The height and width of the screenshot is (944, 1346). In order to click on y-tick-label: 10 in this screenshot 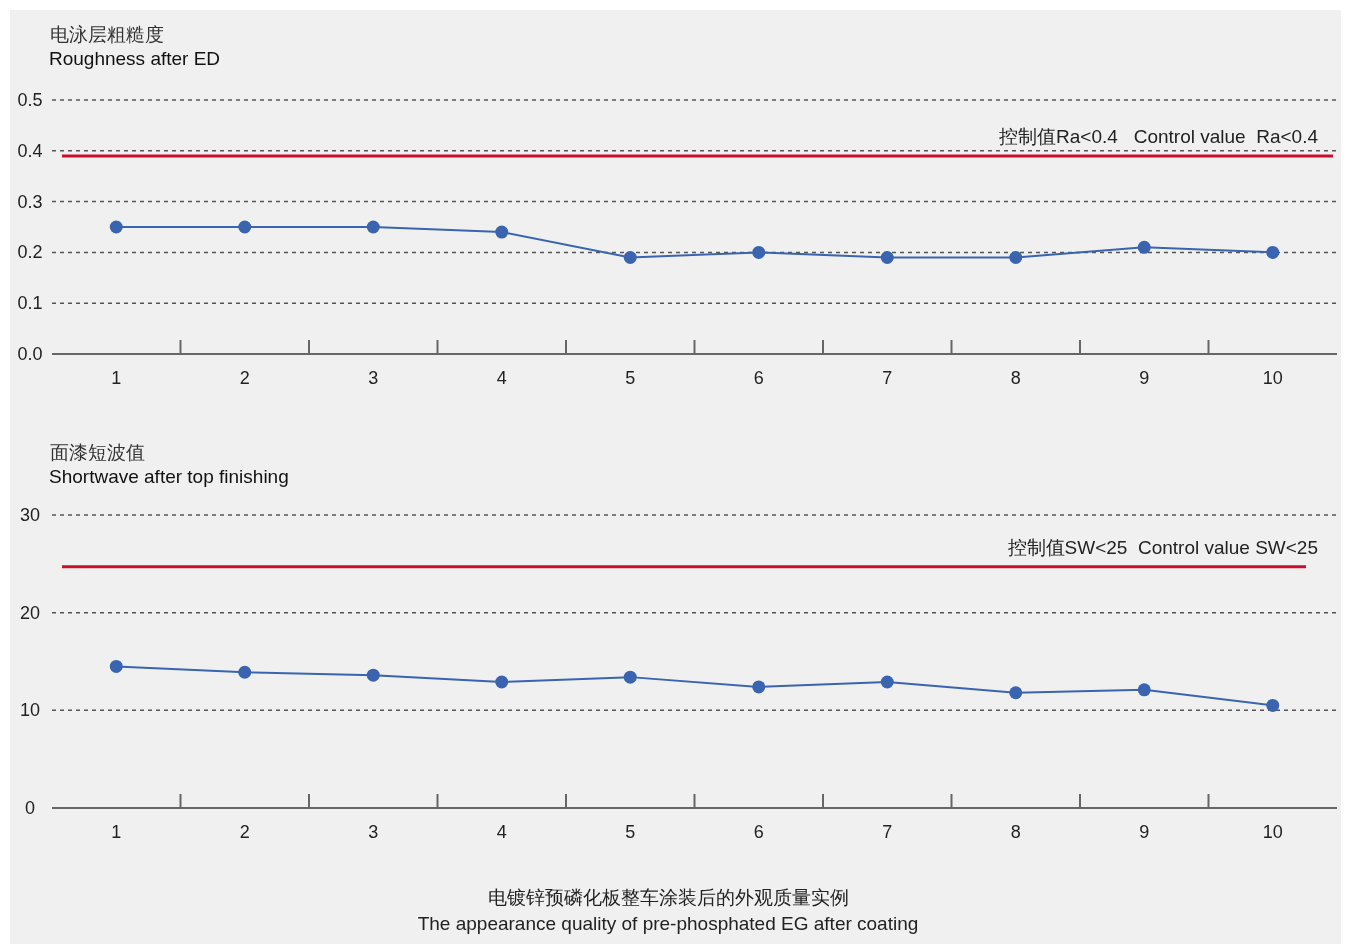, I will do `click(30, 710)`.